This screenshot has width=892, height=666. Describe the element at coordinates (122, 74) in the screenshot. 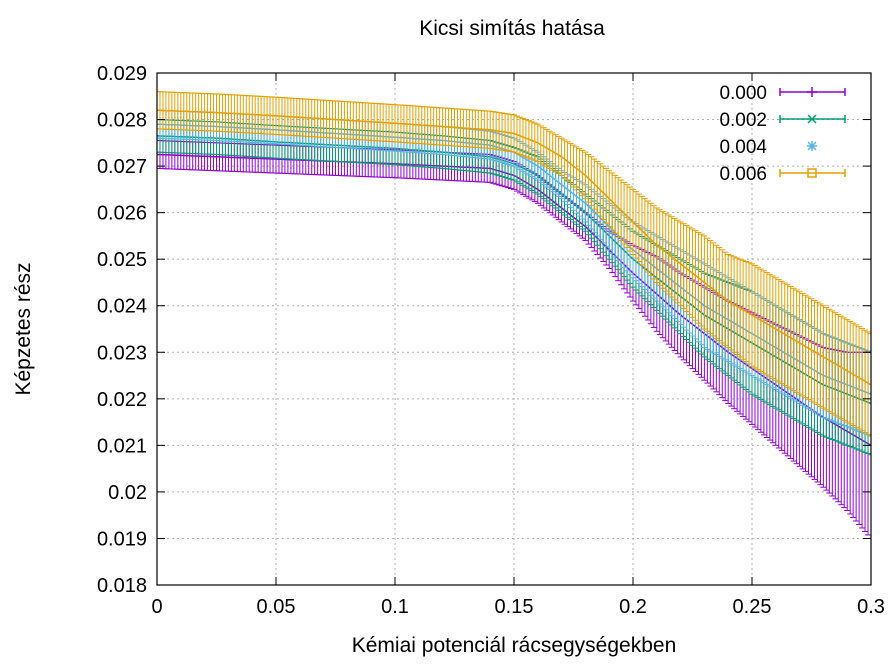

I see `y-tick-label: 0.029` at that location.